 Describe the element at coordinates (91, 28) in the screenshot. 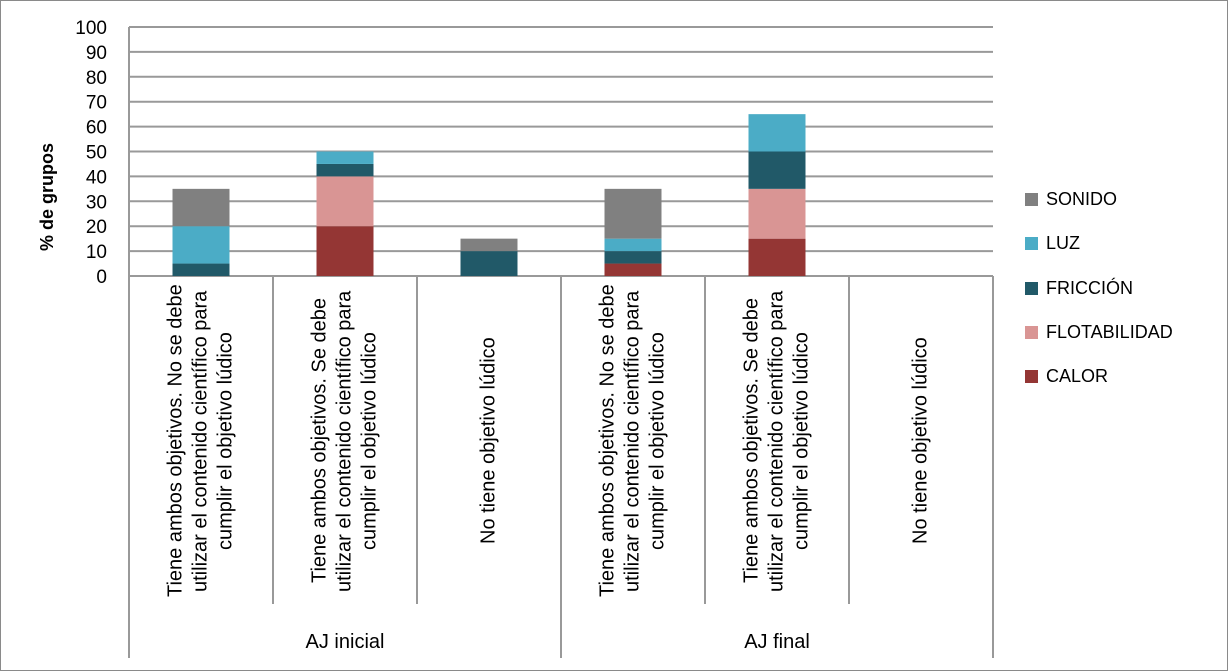

I see `y-tick-label: 100` at that location.